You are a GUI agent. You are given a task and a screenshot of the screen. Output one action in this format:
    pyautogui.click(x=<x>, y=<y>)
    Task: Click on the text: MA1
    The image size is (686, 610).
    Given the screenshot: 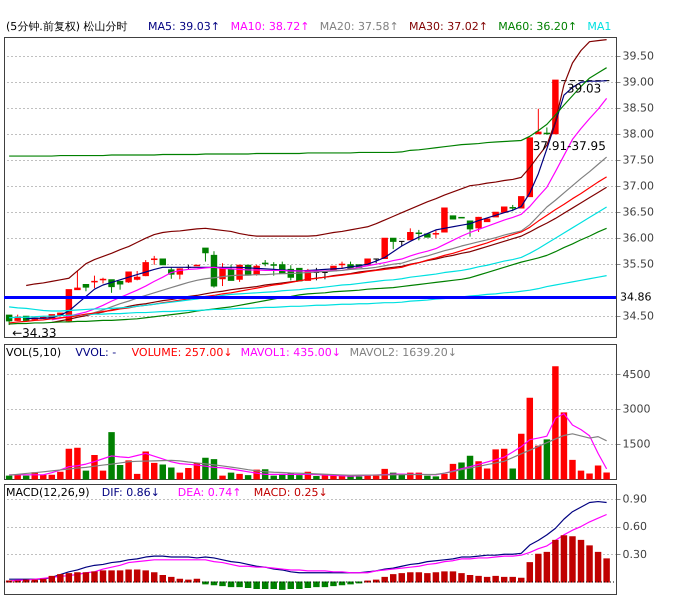 What is the action you would take?
    pyautogui.click(x=599, y=26)
    